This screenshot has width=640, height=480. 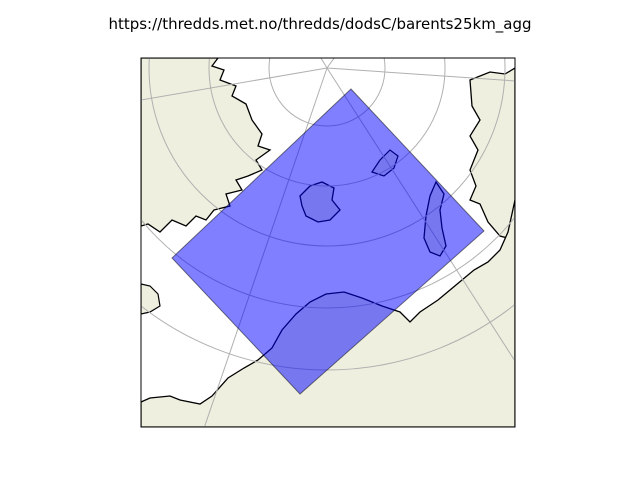 What do you see at coordinates (206, 145) in the screenshot?
I see `greenland-land` at bounding box center [206, 145].